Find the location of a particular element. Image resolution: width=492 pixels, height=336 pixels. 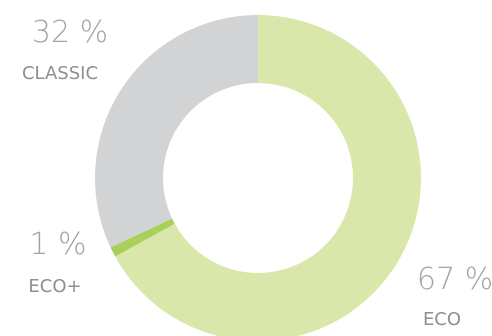

slice-percent-eco: 67 % is located at coordinates (454, 279).